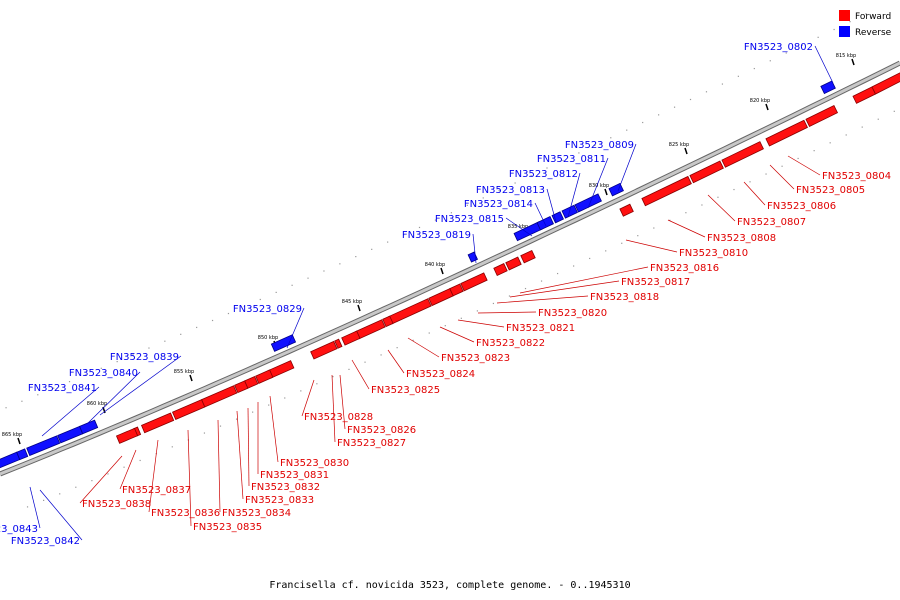 The image size is (900, 600). Describe the element at coordinates (599, 145) in the screenshot. I see `gene-label: FN3523_0809` at that location.